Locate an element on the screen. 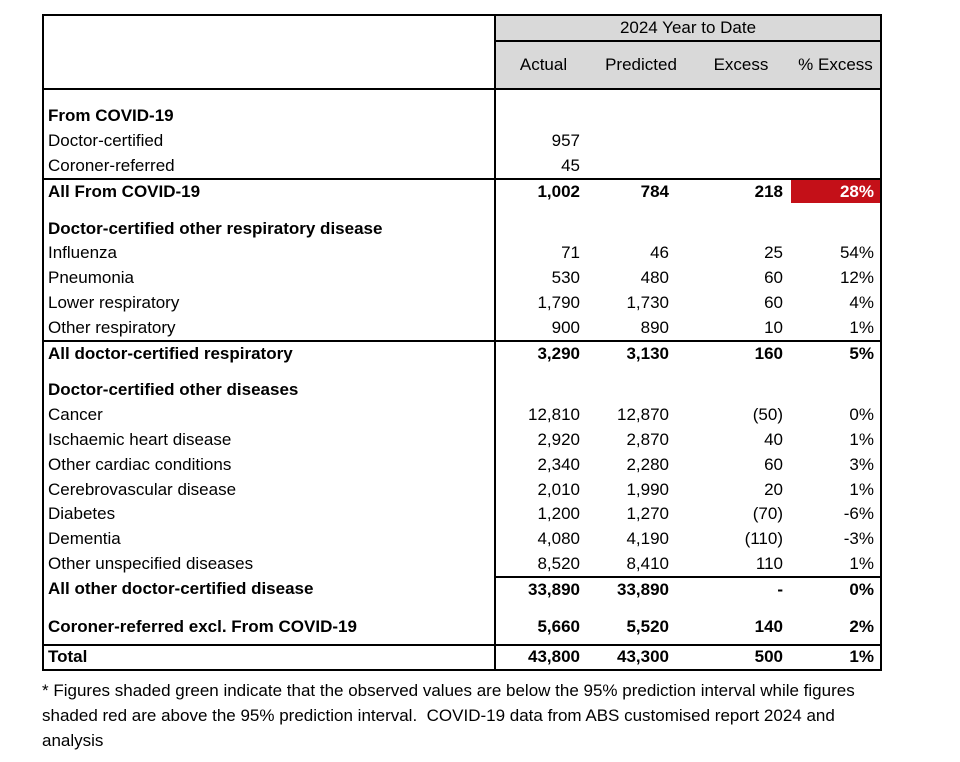  actual-value: 43,800 is located at coordinates (543, 656).